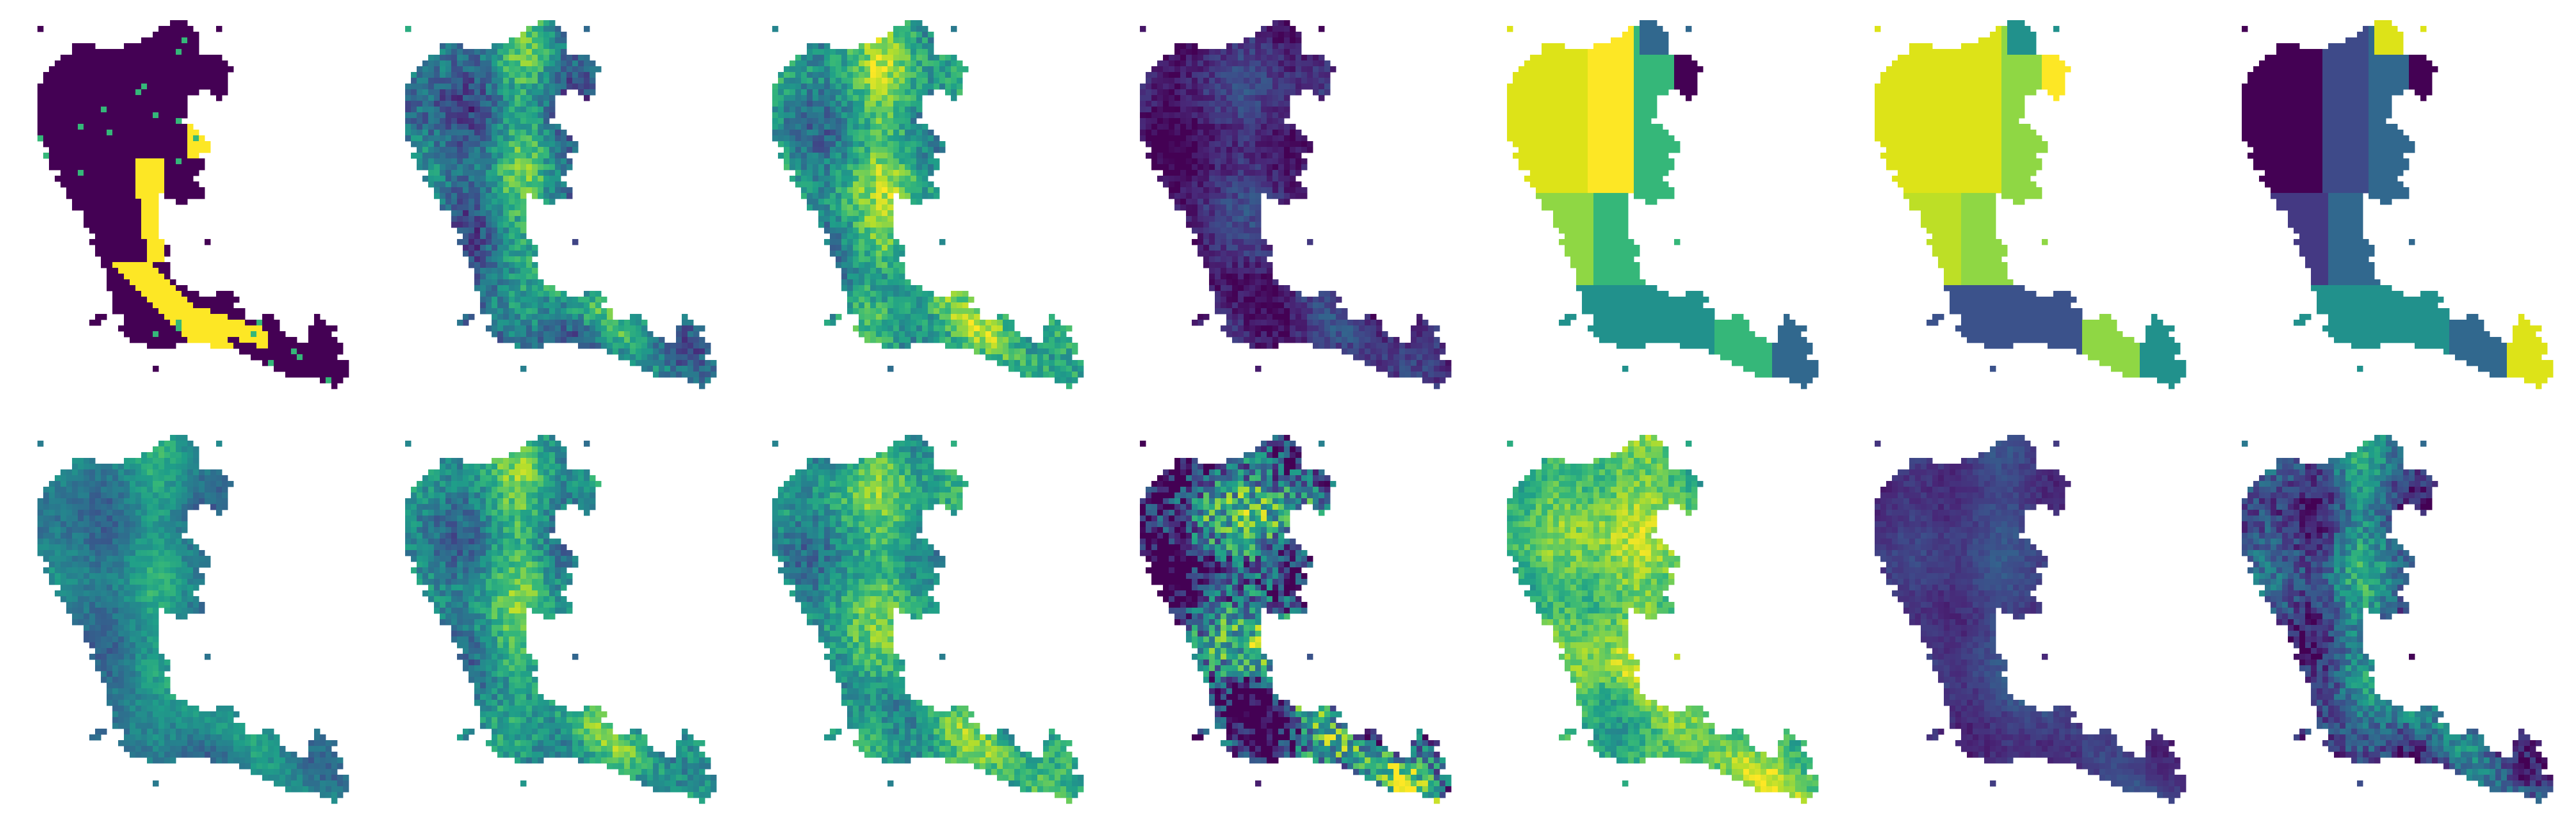 This screenshot has width=2576, height=830. I want to click on map-panel-r1-c6, so click(2030, 210).